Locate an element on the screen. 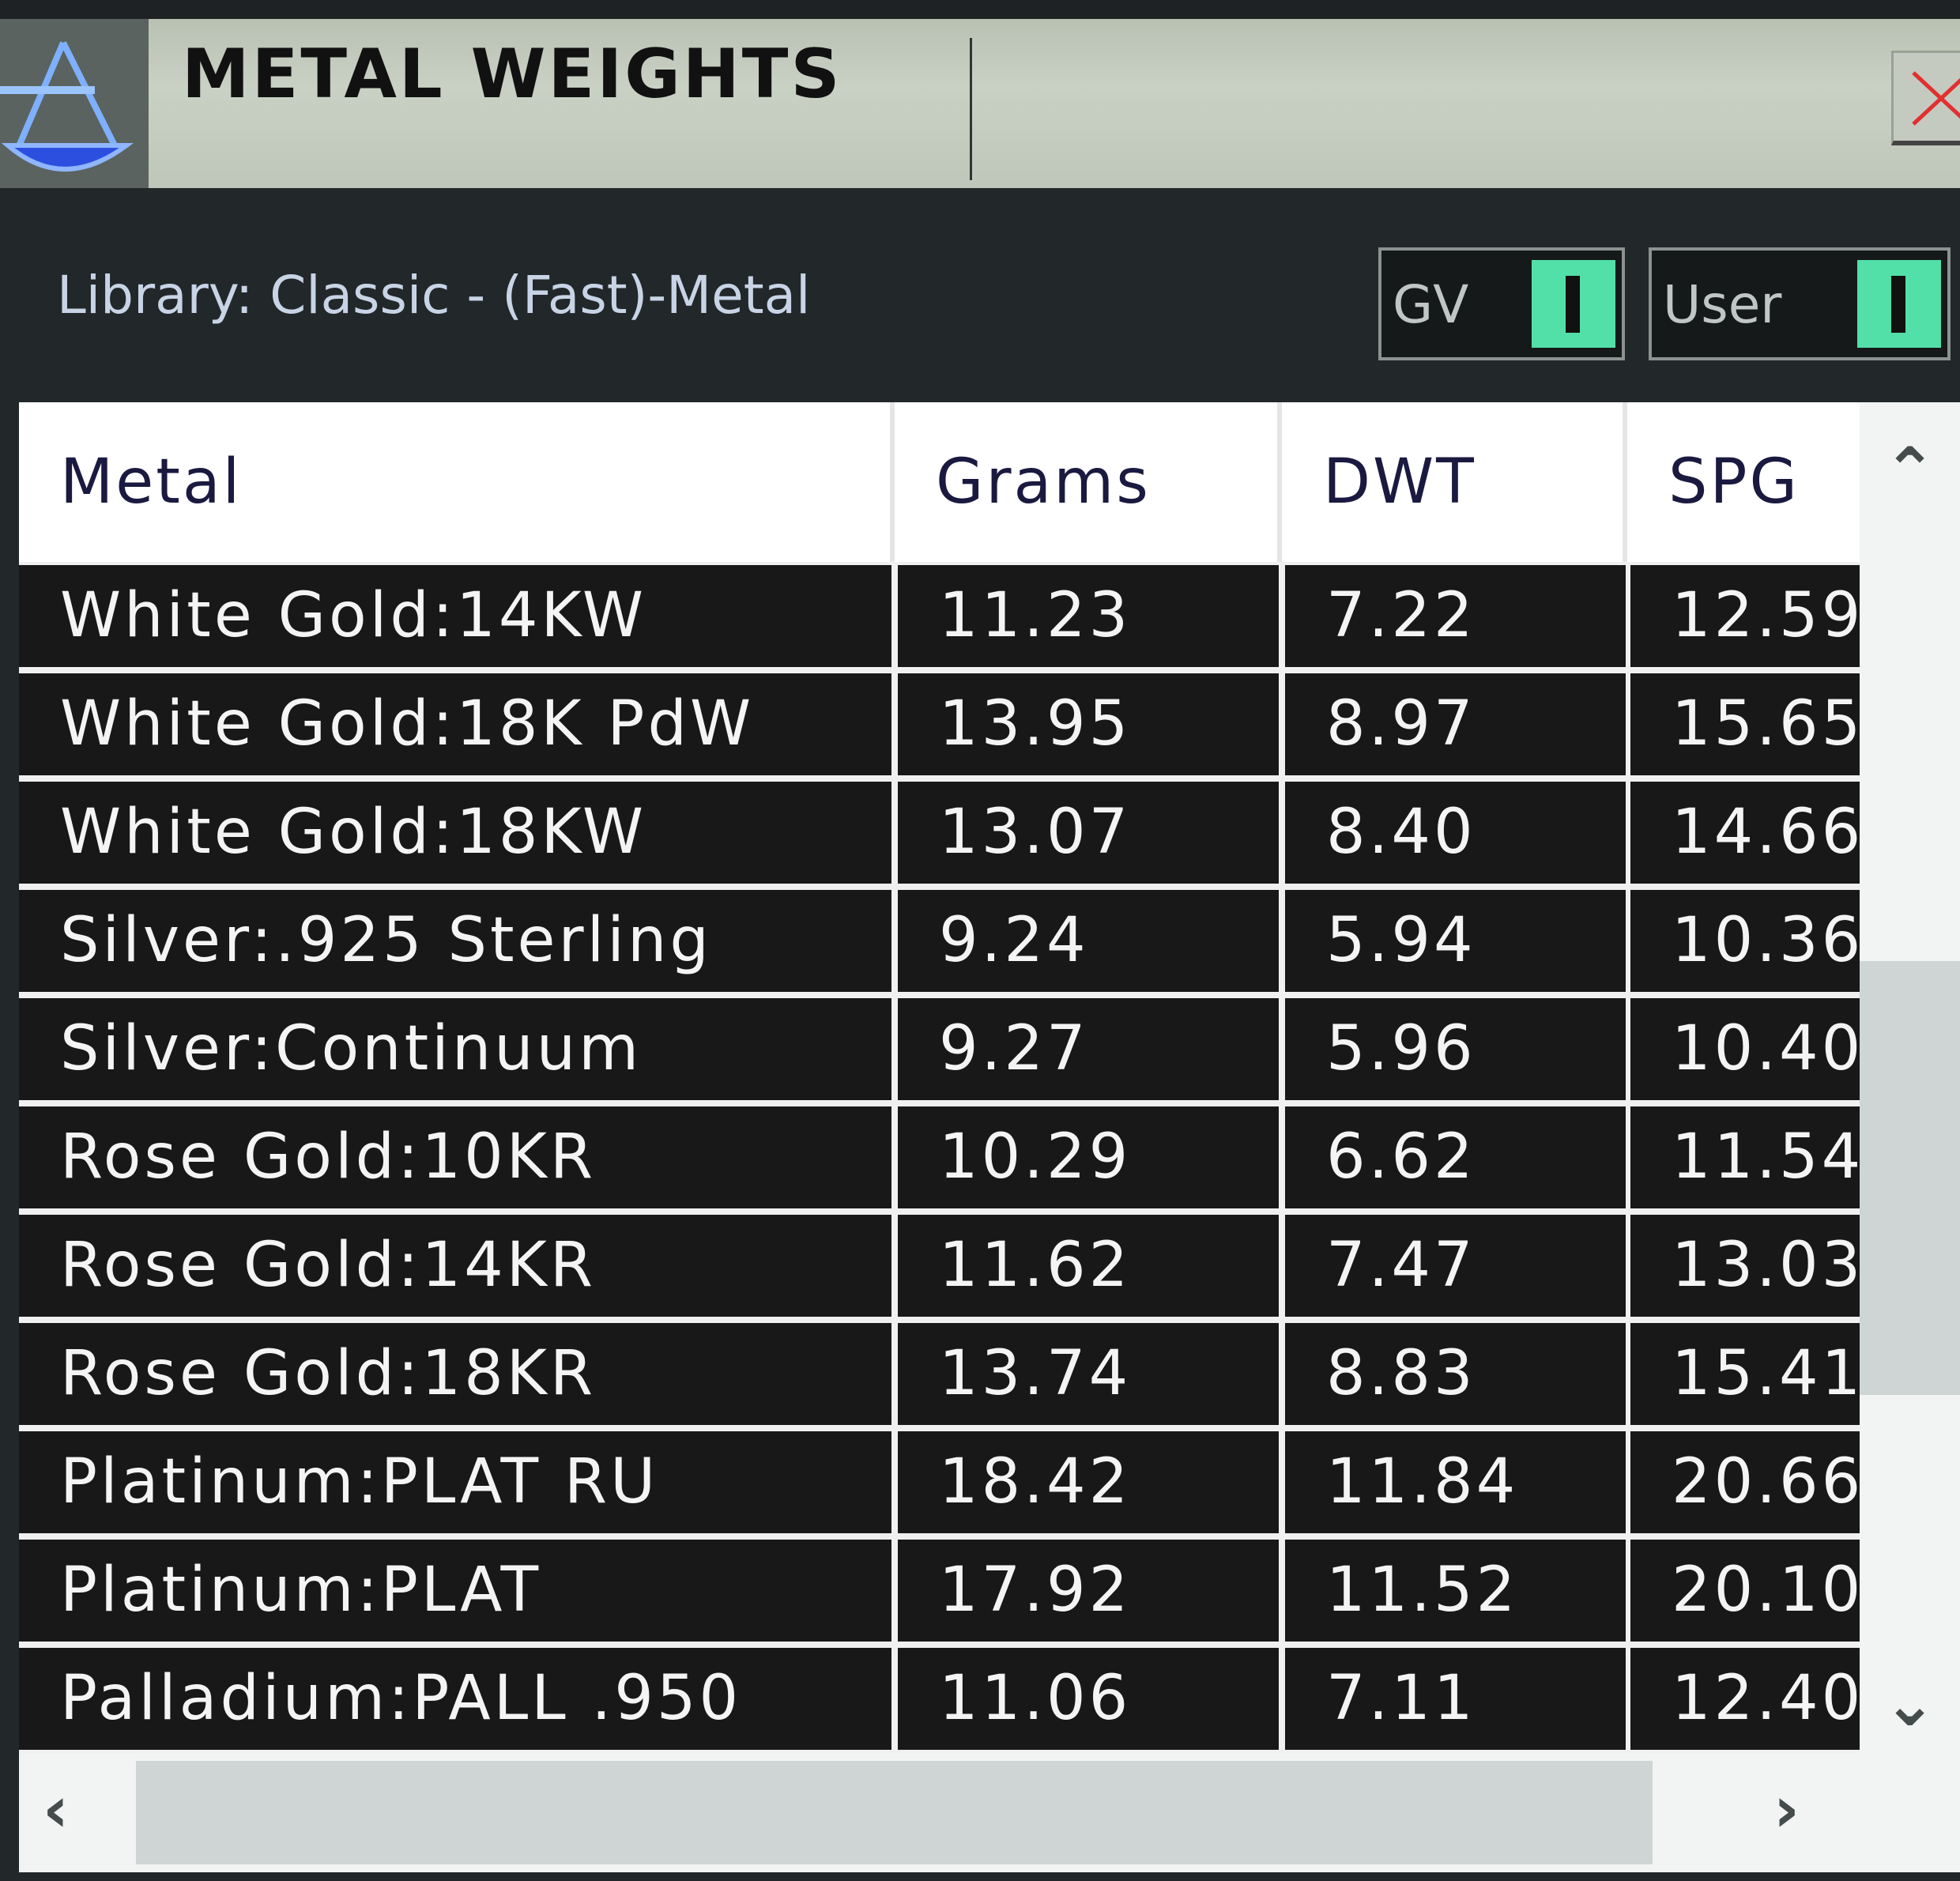  divider is located at coordinates (971, 109).